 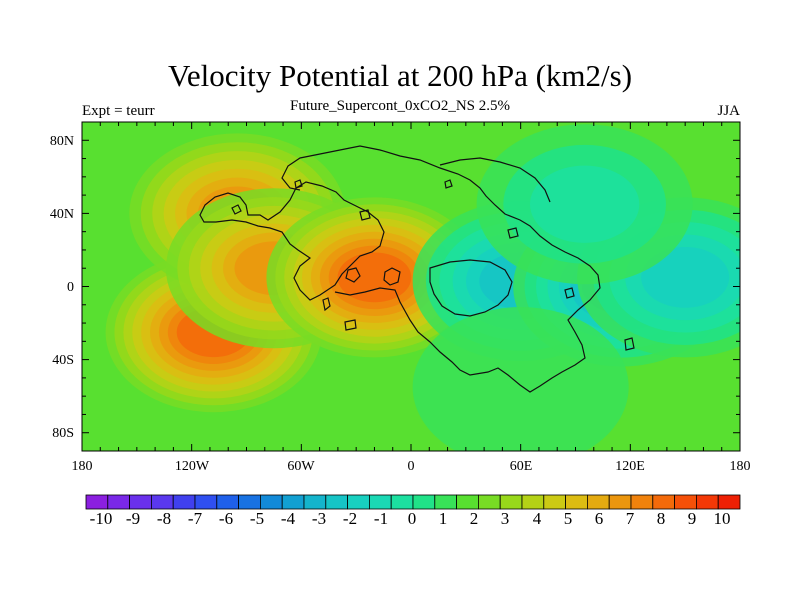 I want to click on colorbar-label: 9, so click(x=692, y=518).